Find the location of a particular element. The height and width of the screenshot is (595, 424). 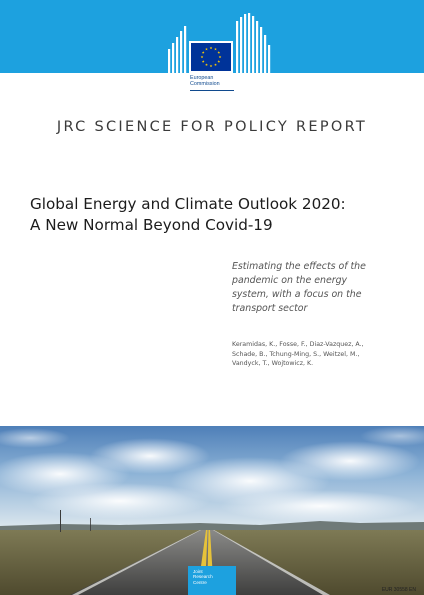

jrc-line-2: Research is located at coordinates (203, 577).